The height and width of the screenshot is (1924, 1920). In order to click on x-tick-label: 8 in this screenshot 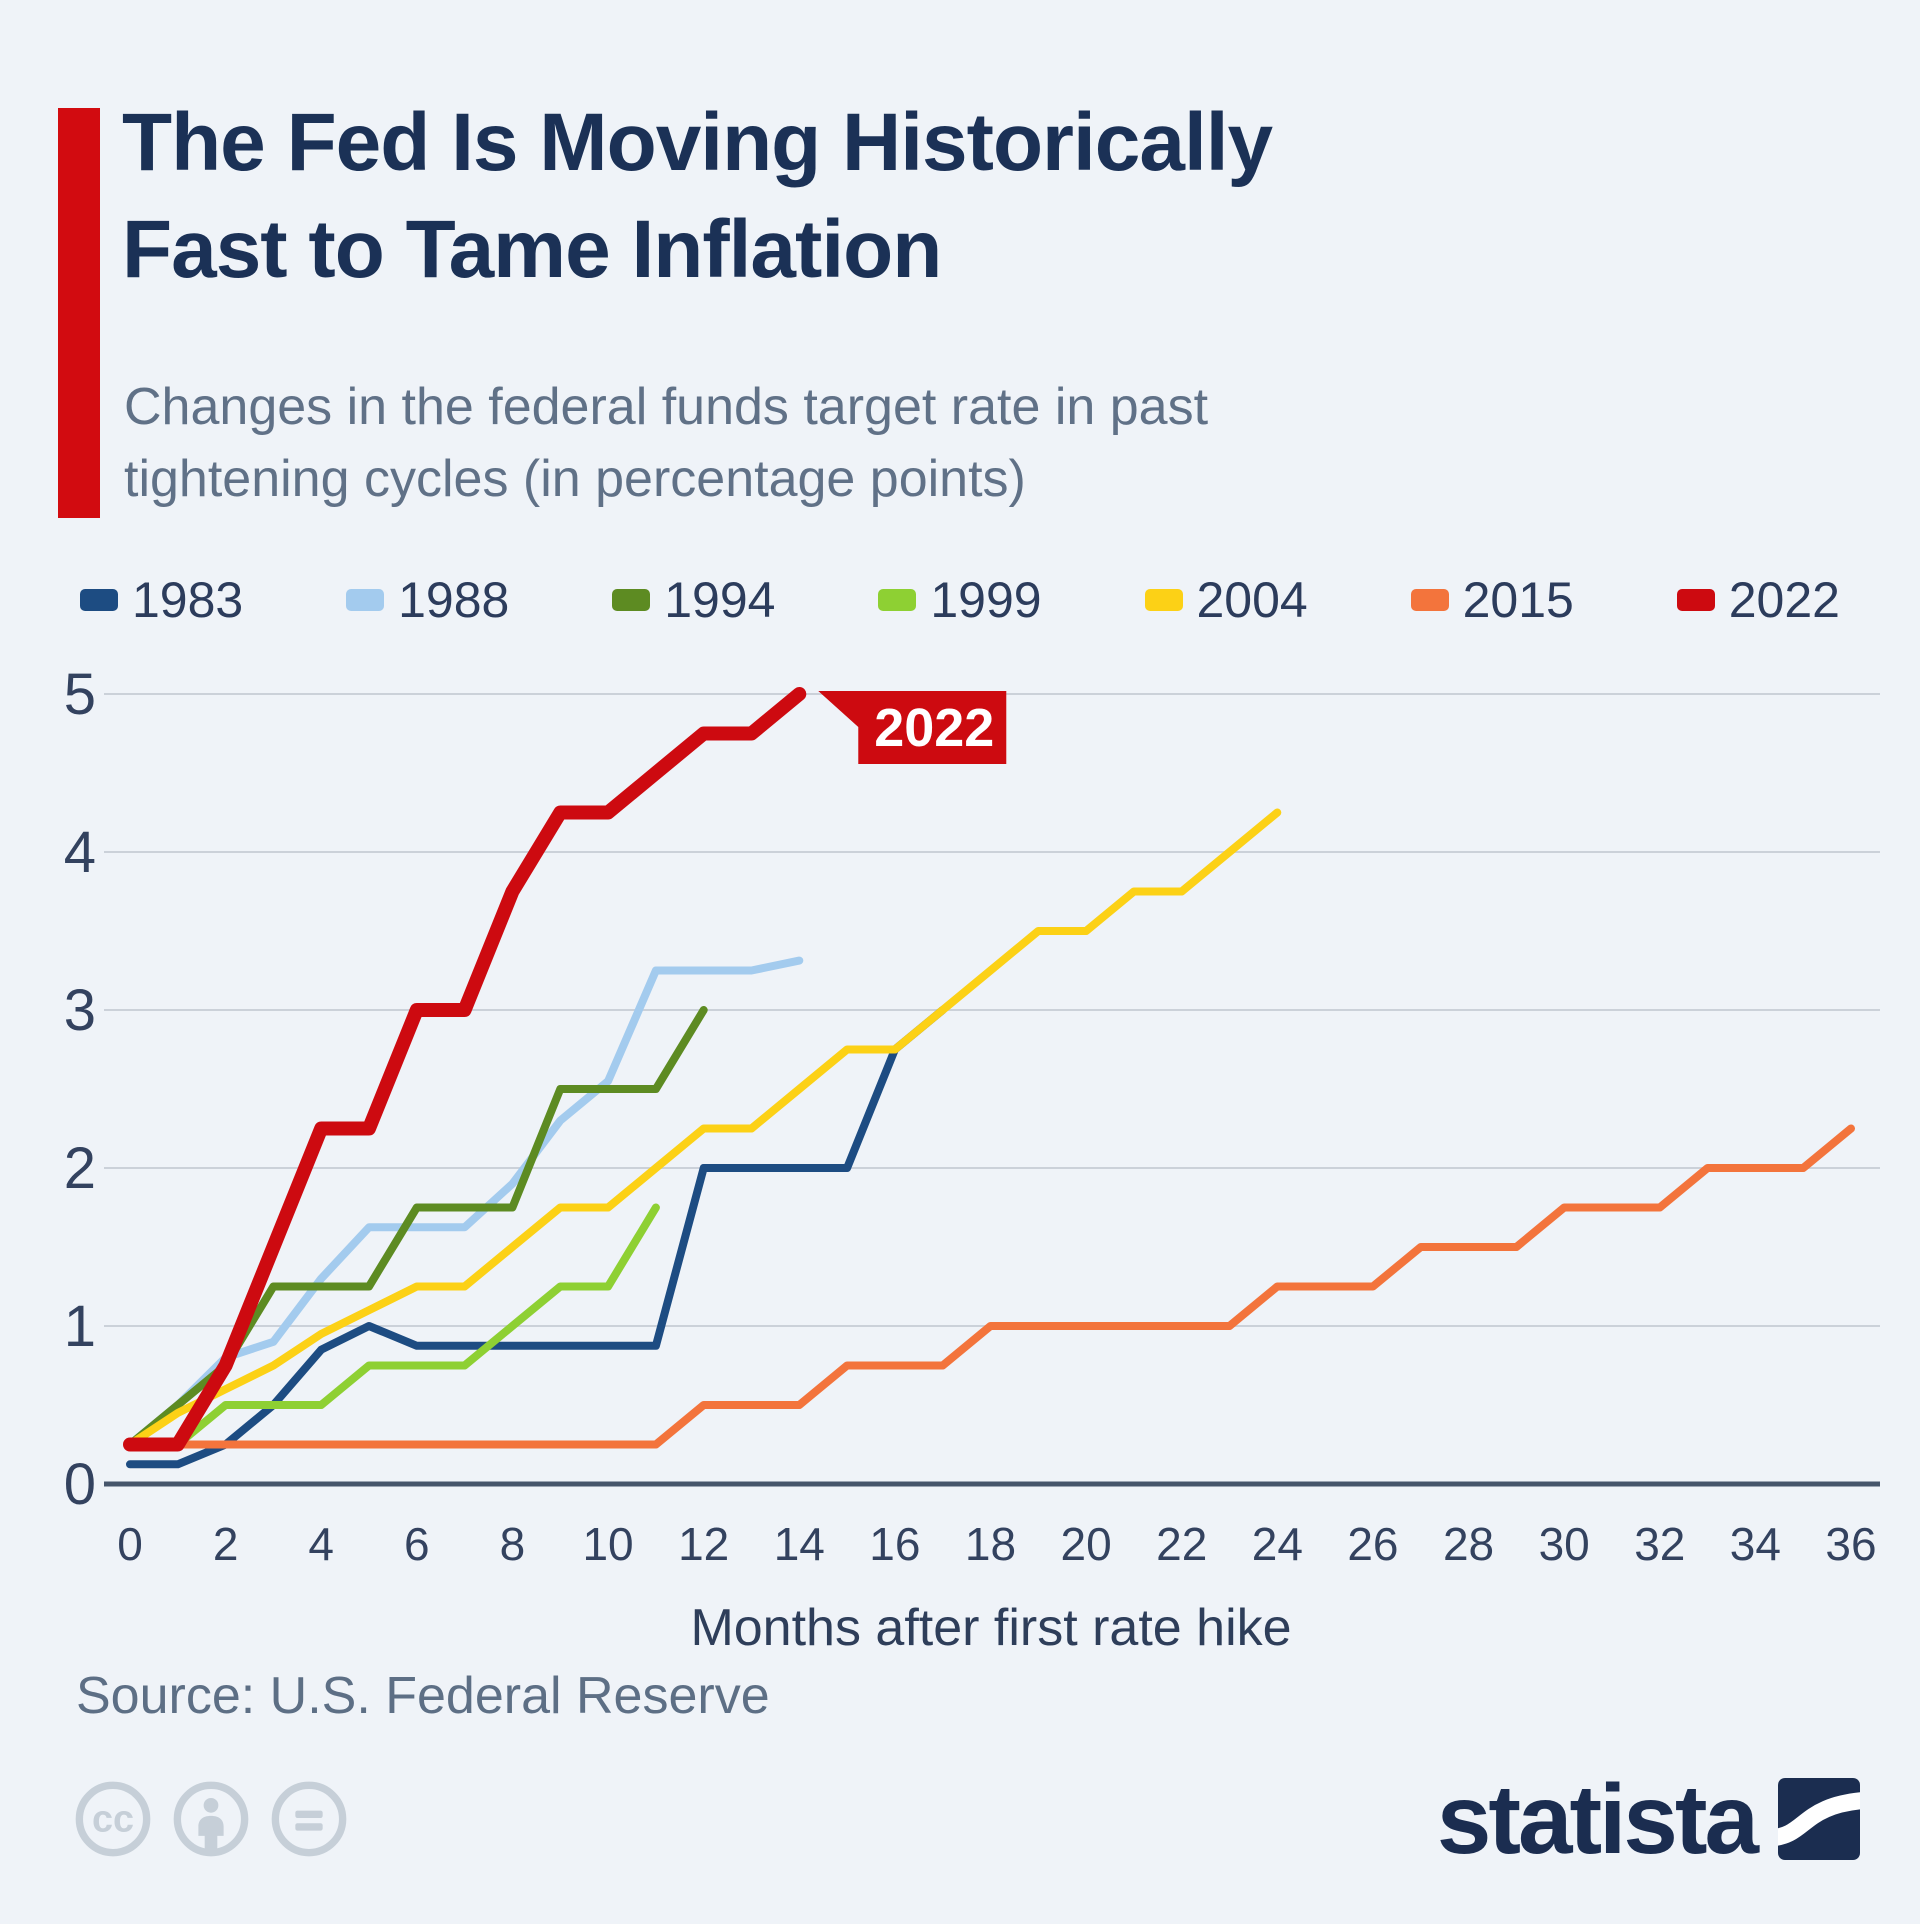, I will do `click(513, 1544)`.